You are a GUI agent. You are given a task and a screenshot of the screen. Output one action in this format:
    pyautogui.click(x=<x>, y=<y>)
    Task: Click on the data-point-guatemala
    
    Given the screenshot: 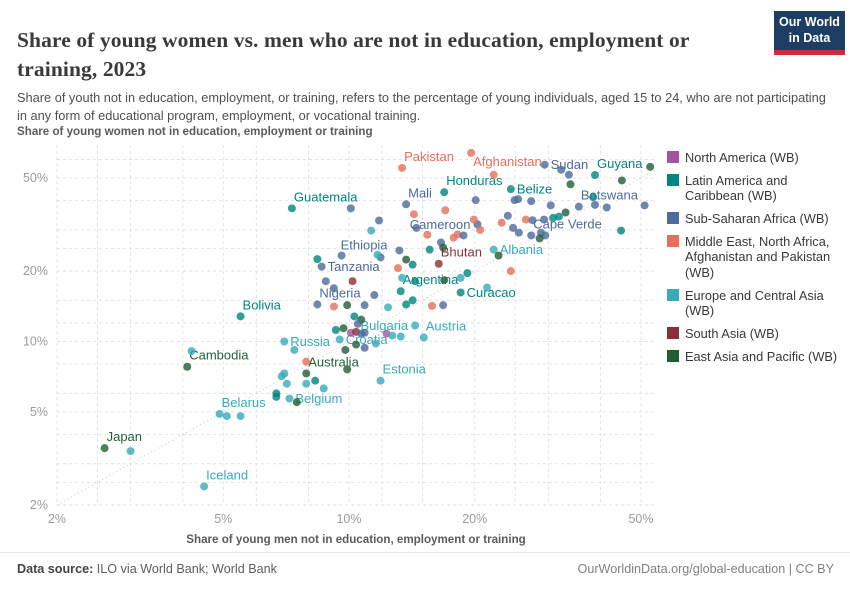 What is the action you would take?
    pyautogui.click(x=291, y=208)
    